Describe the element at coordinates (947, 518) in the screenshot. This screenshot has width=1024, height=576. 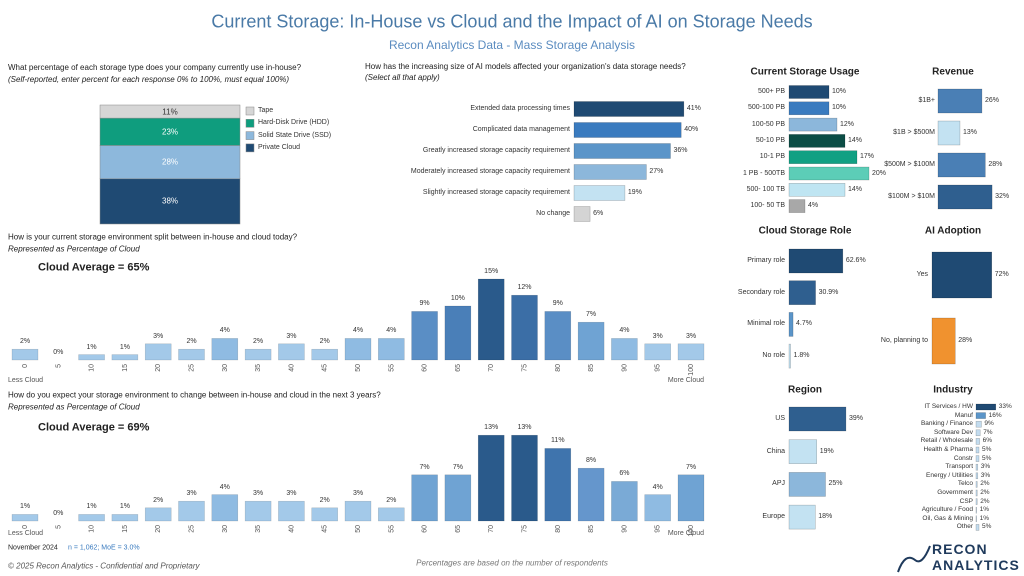
I see `bar-label: Oil, Gas & Mining` at that location.